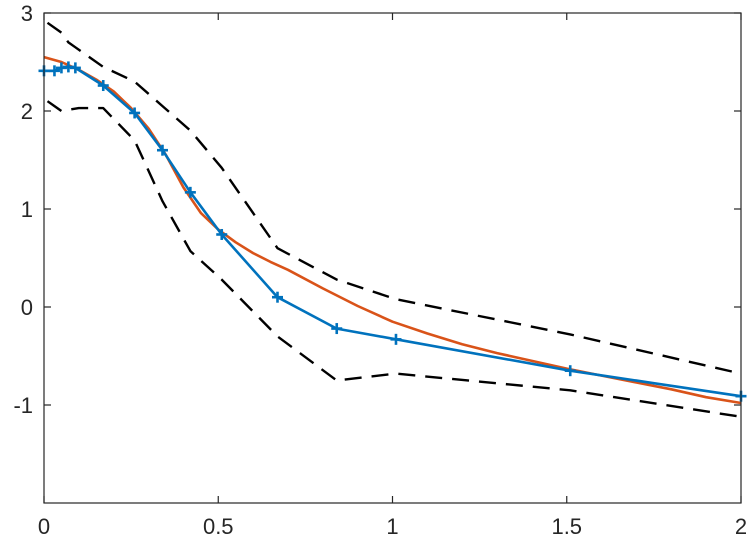 This screenshot has width=747, height=549. I want to click on y-tick-label: 0, so click(27, 307).